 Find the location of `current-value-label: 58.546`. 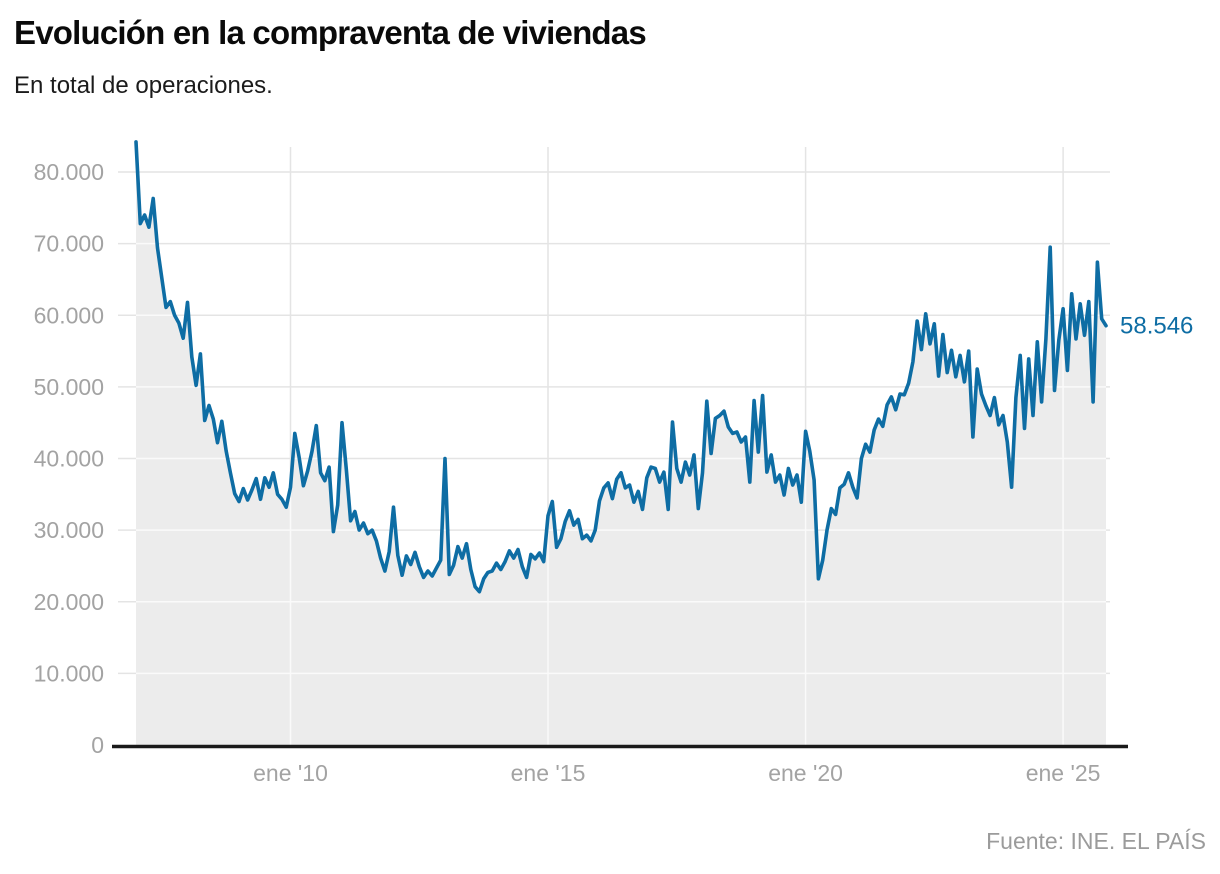

current-value-label: 58.546 is located at coordinates (1156, 326).